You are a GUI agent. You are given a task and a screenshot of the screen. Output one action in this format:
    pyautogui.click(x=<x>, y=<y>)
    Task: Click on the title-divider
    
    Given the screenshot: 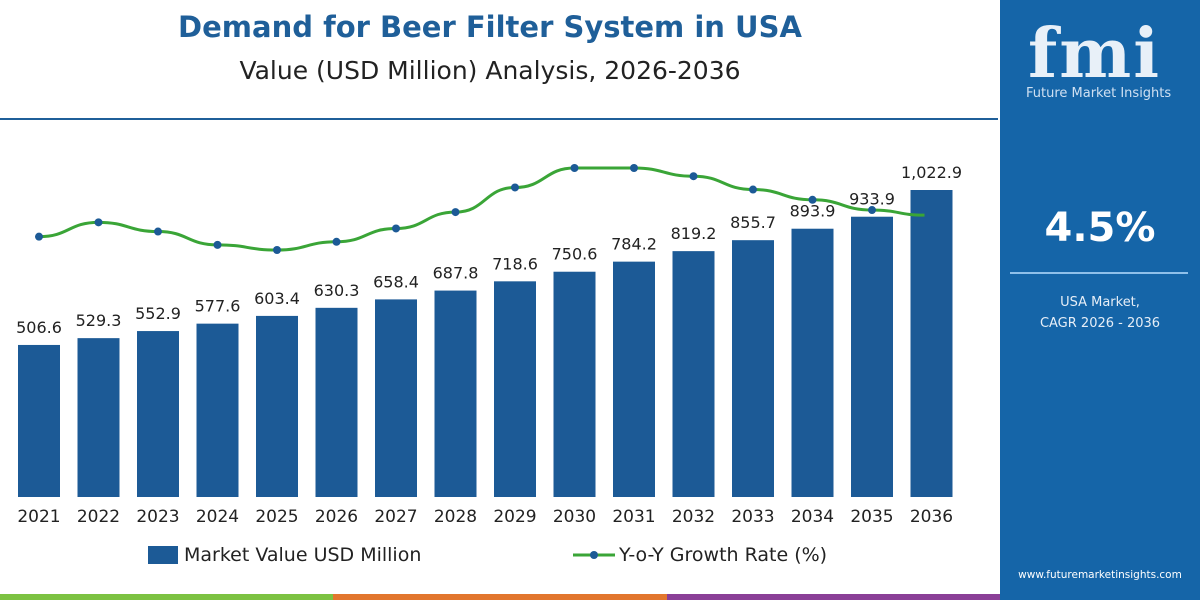 What is the action you would take?
    pyautogui.click(x=499, y=119)
    